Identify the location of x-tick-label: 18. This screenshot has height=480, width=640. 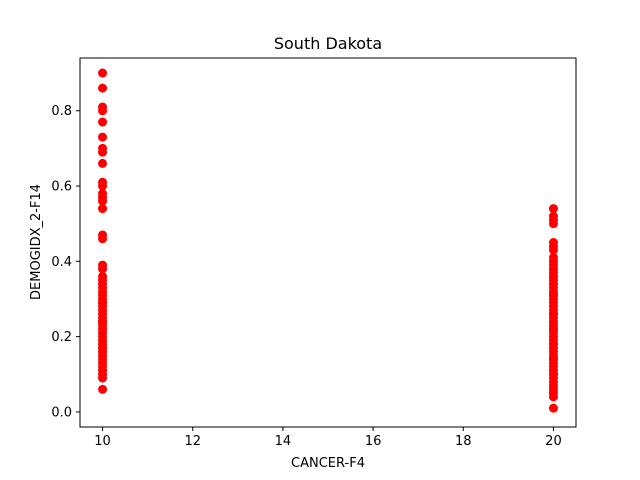
(463, 441).